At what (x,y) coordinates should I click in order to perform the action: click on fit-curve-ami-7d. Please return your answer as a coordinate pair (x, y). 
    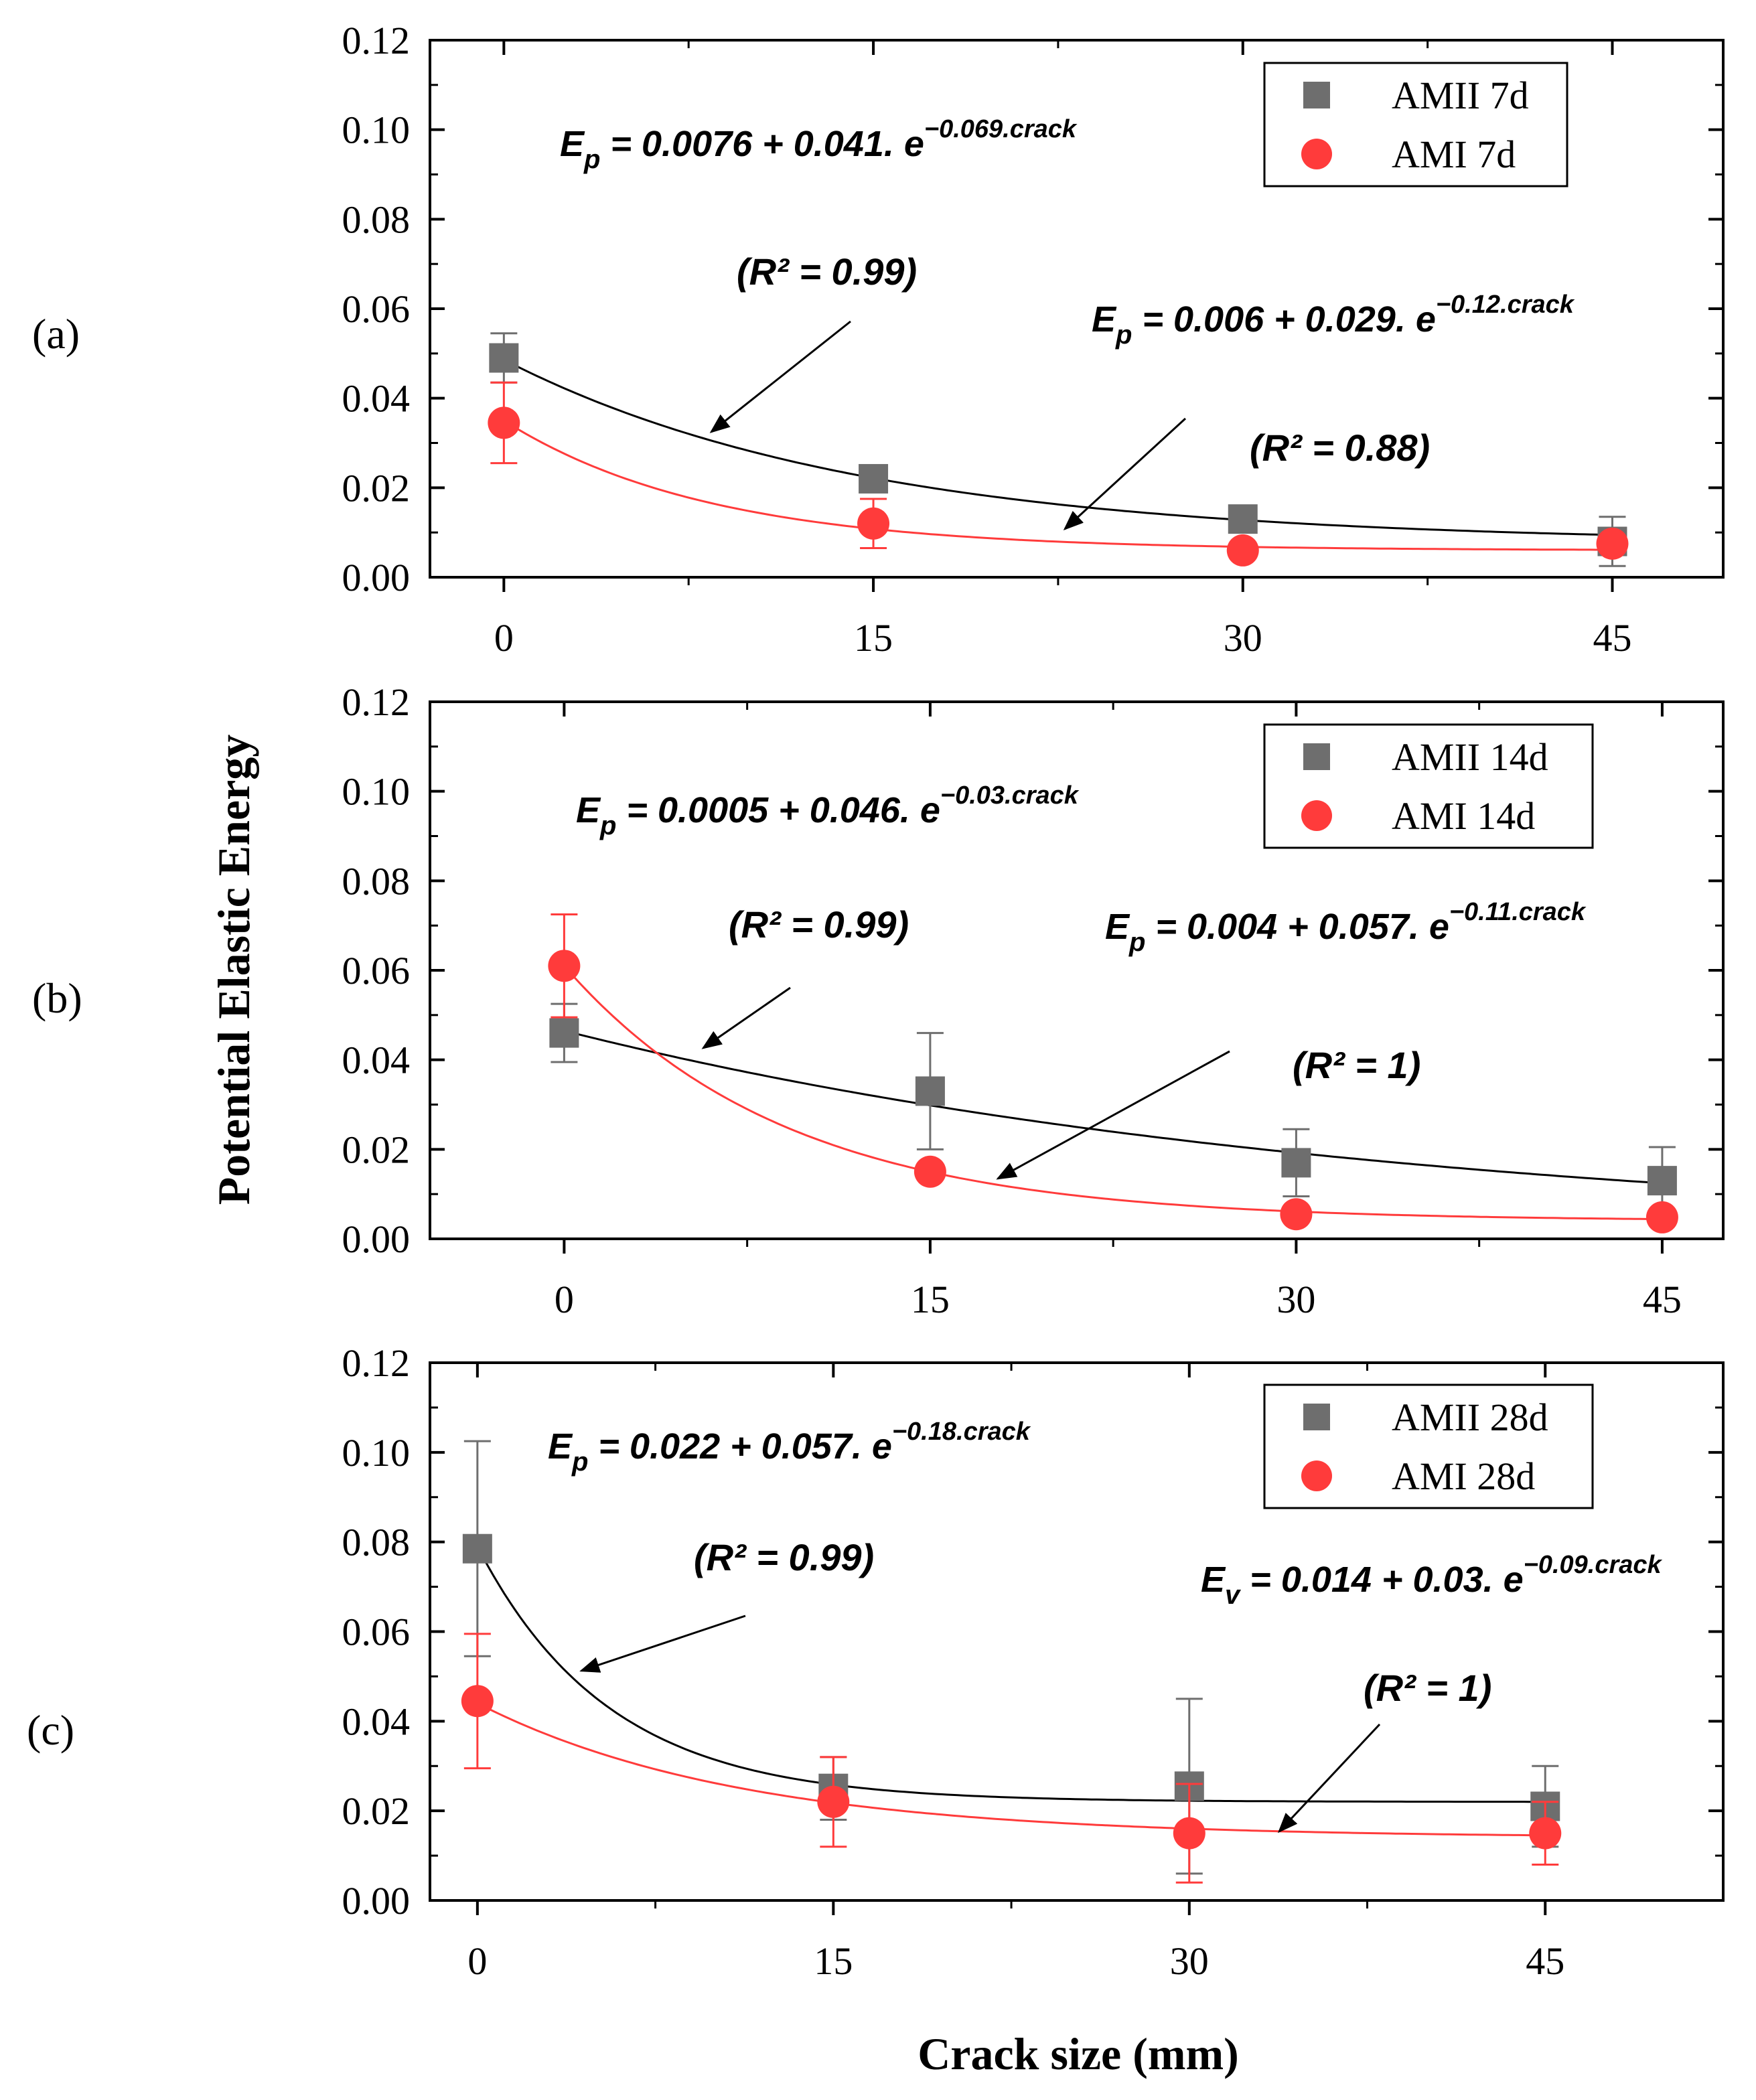
    Looking at the image, I should click on (1058, 485).